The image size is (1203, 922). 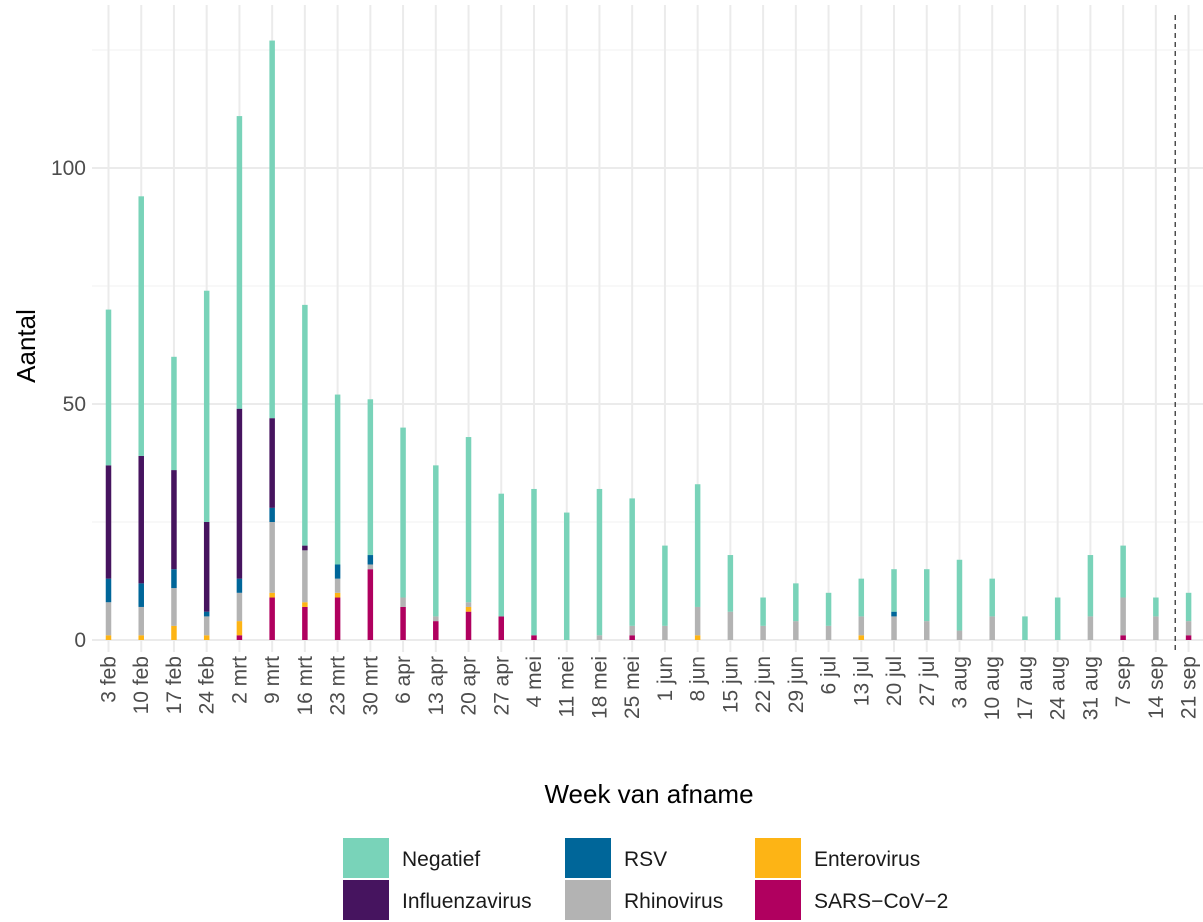 I want to click on x-tick-label: 11 mei, so click(x=567, y=686).